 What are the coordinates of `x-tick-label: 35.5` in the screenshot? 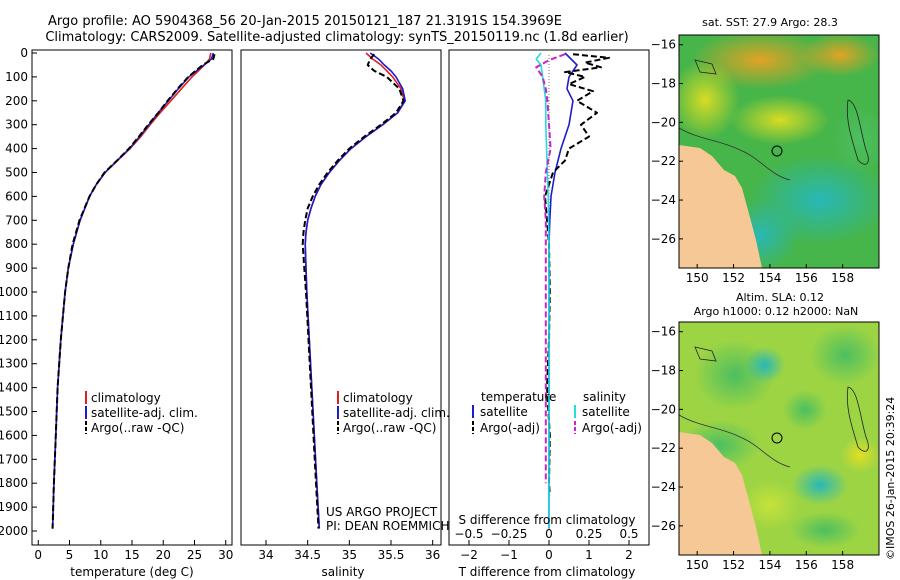 It's located at (391, 555).